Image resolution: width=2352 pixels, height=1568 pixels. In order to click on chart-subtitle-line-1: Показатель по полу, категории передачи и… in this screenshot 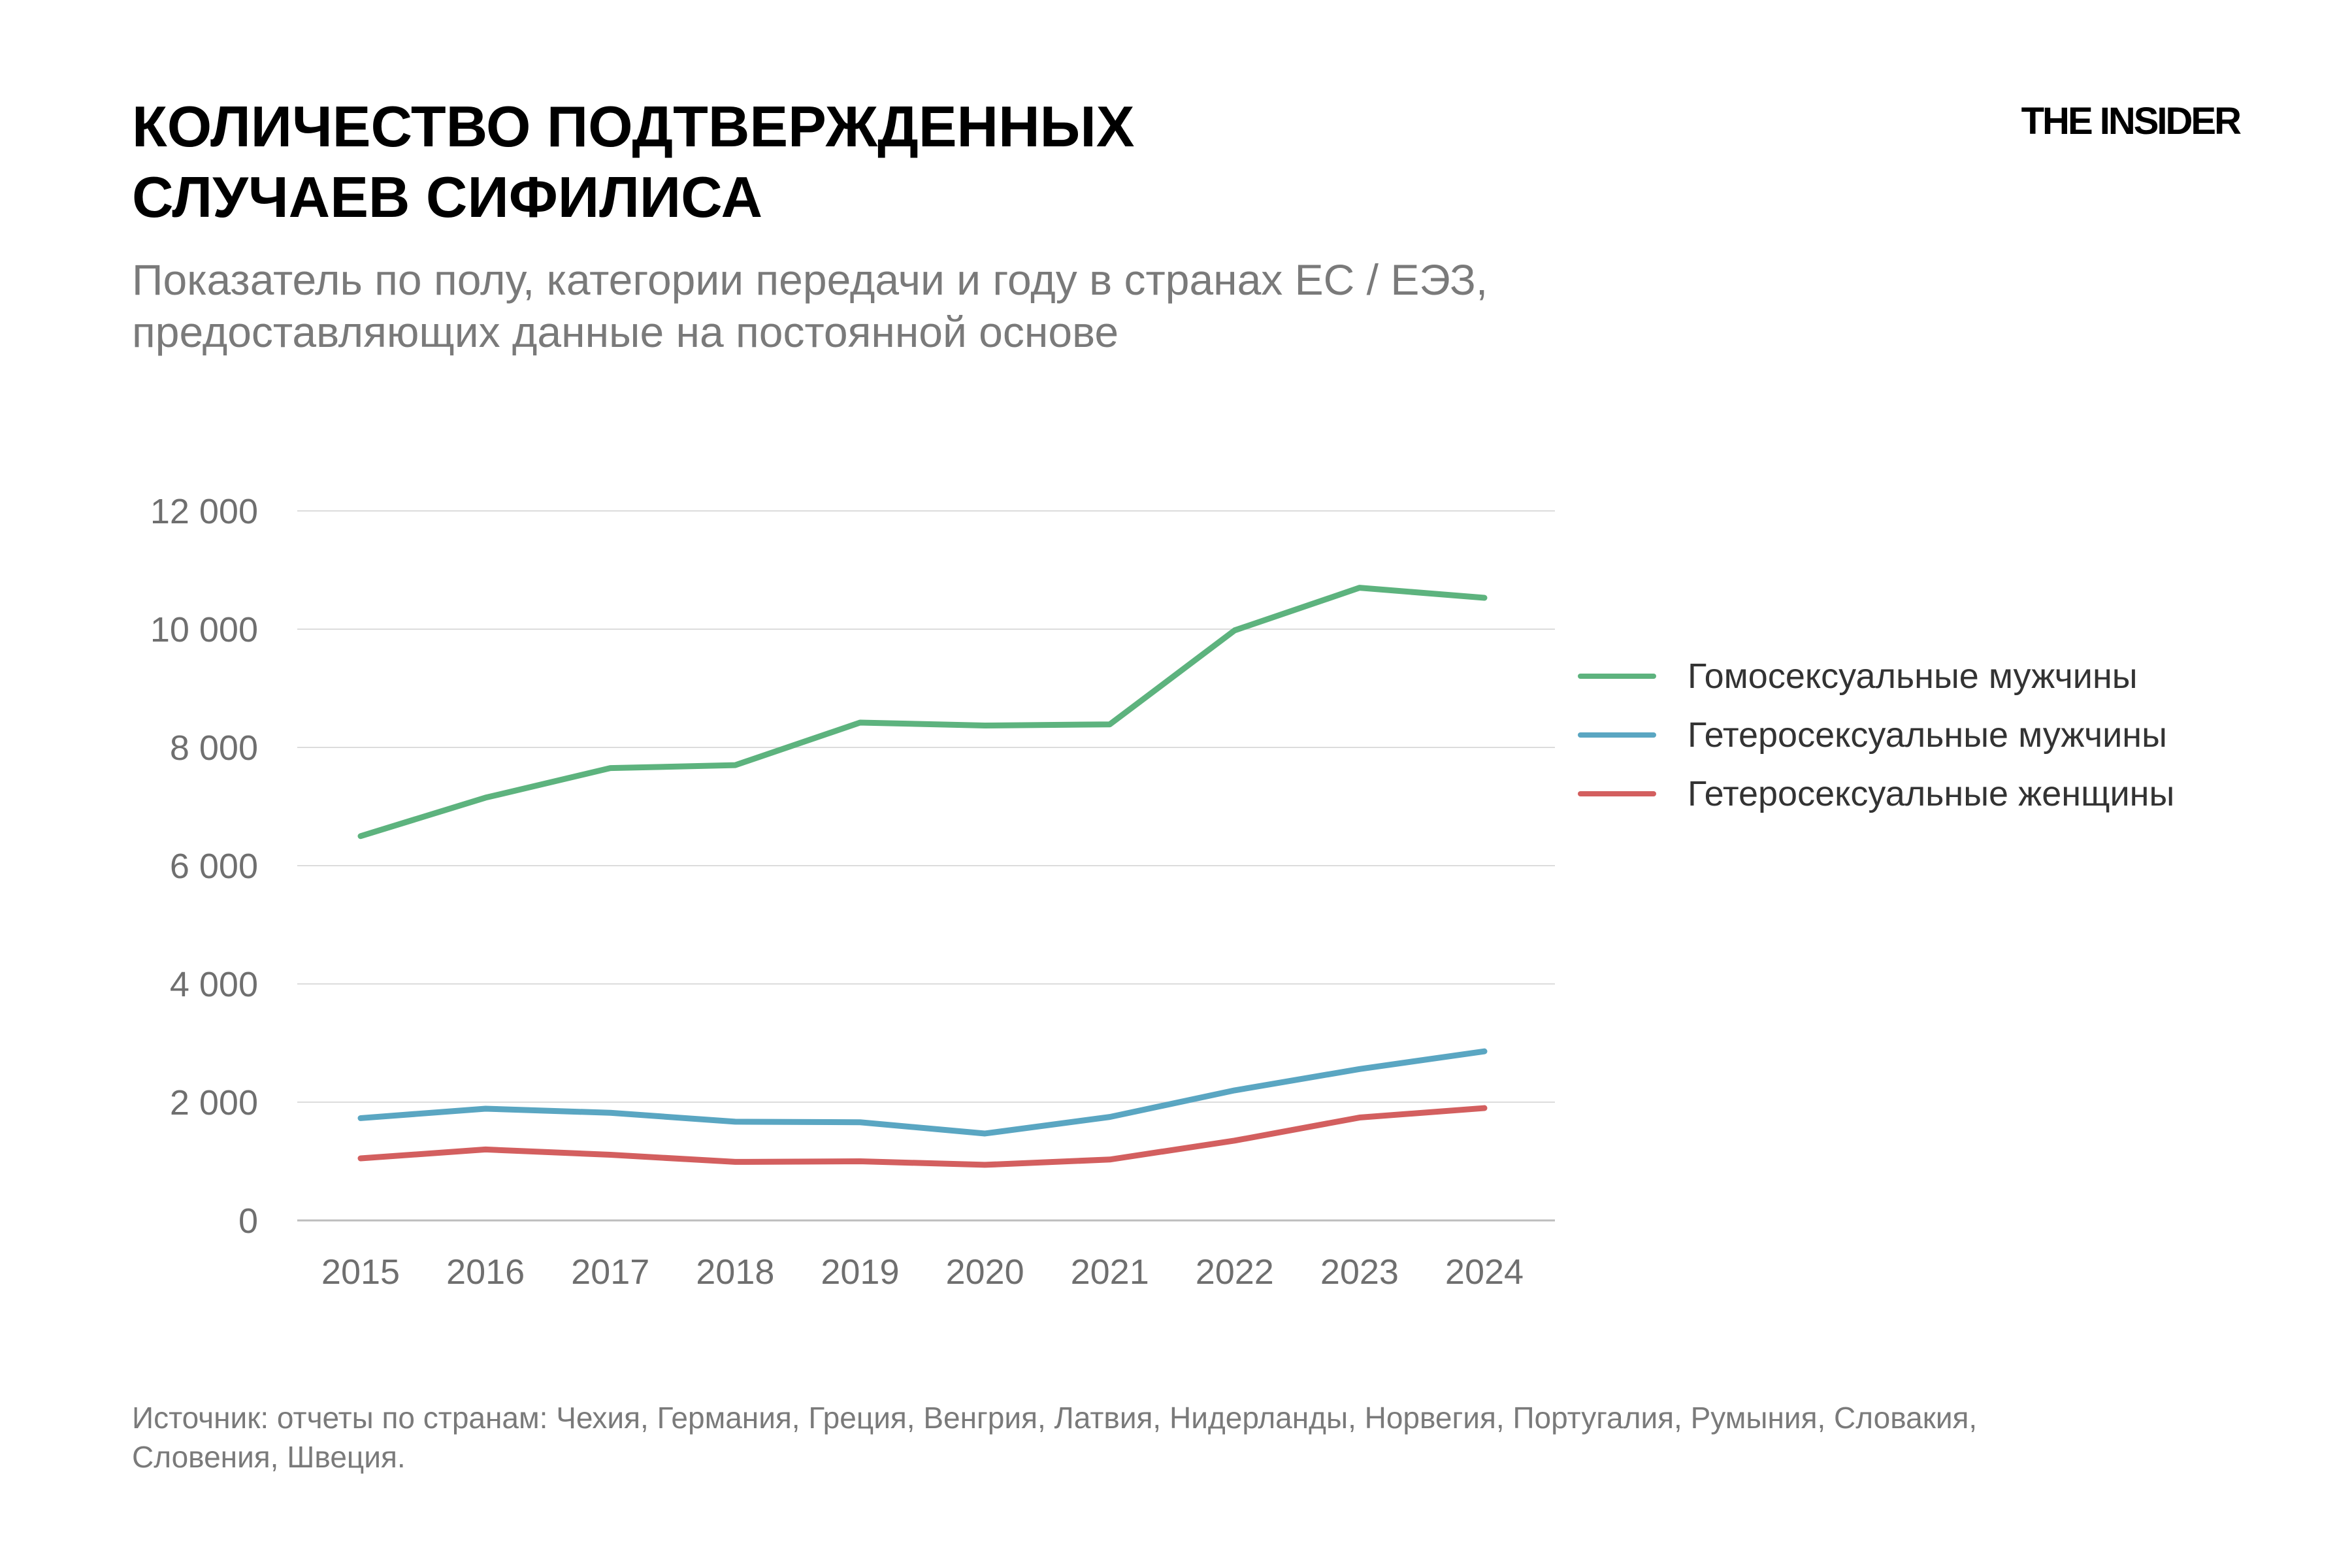, I will do `click(810, 279)`.